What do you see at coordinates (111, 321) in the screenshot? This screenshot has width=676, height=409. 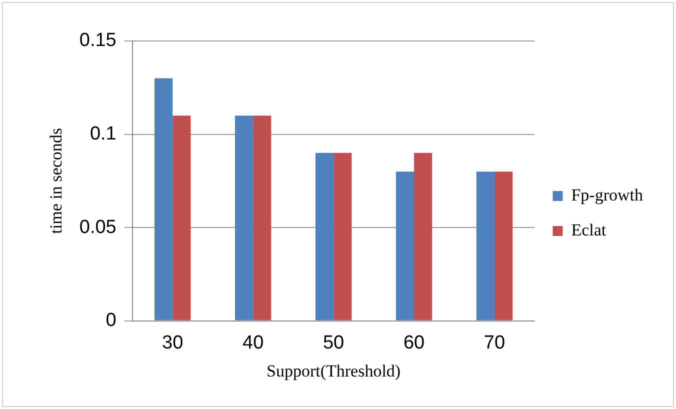 I see `y-tick-label: 0` at bounding box center [111, 321].